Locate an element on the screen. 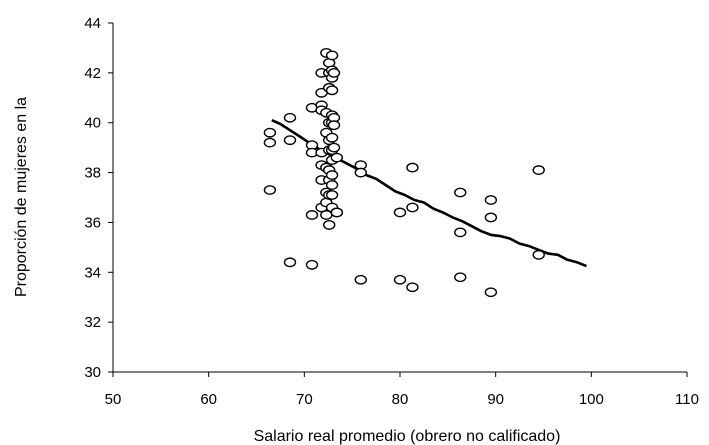  y-tick-label: 36 is located at coordinates (92, 222).